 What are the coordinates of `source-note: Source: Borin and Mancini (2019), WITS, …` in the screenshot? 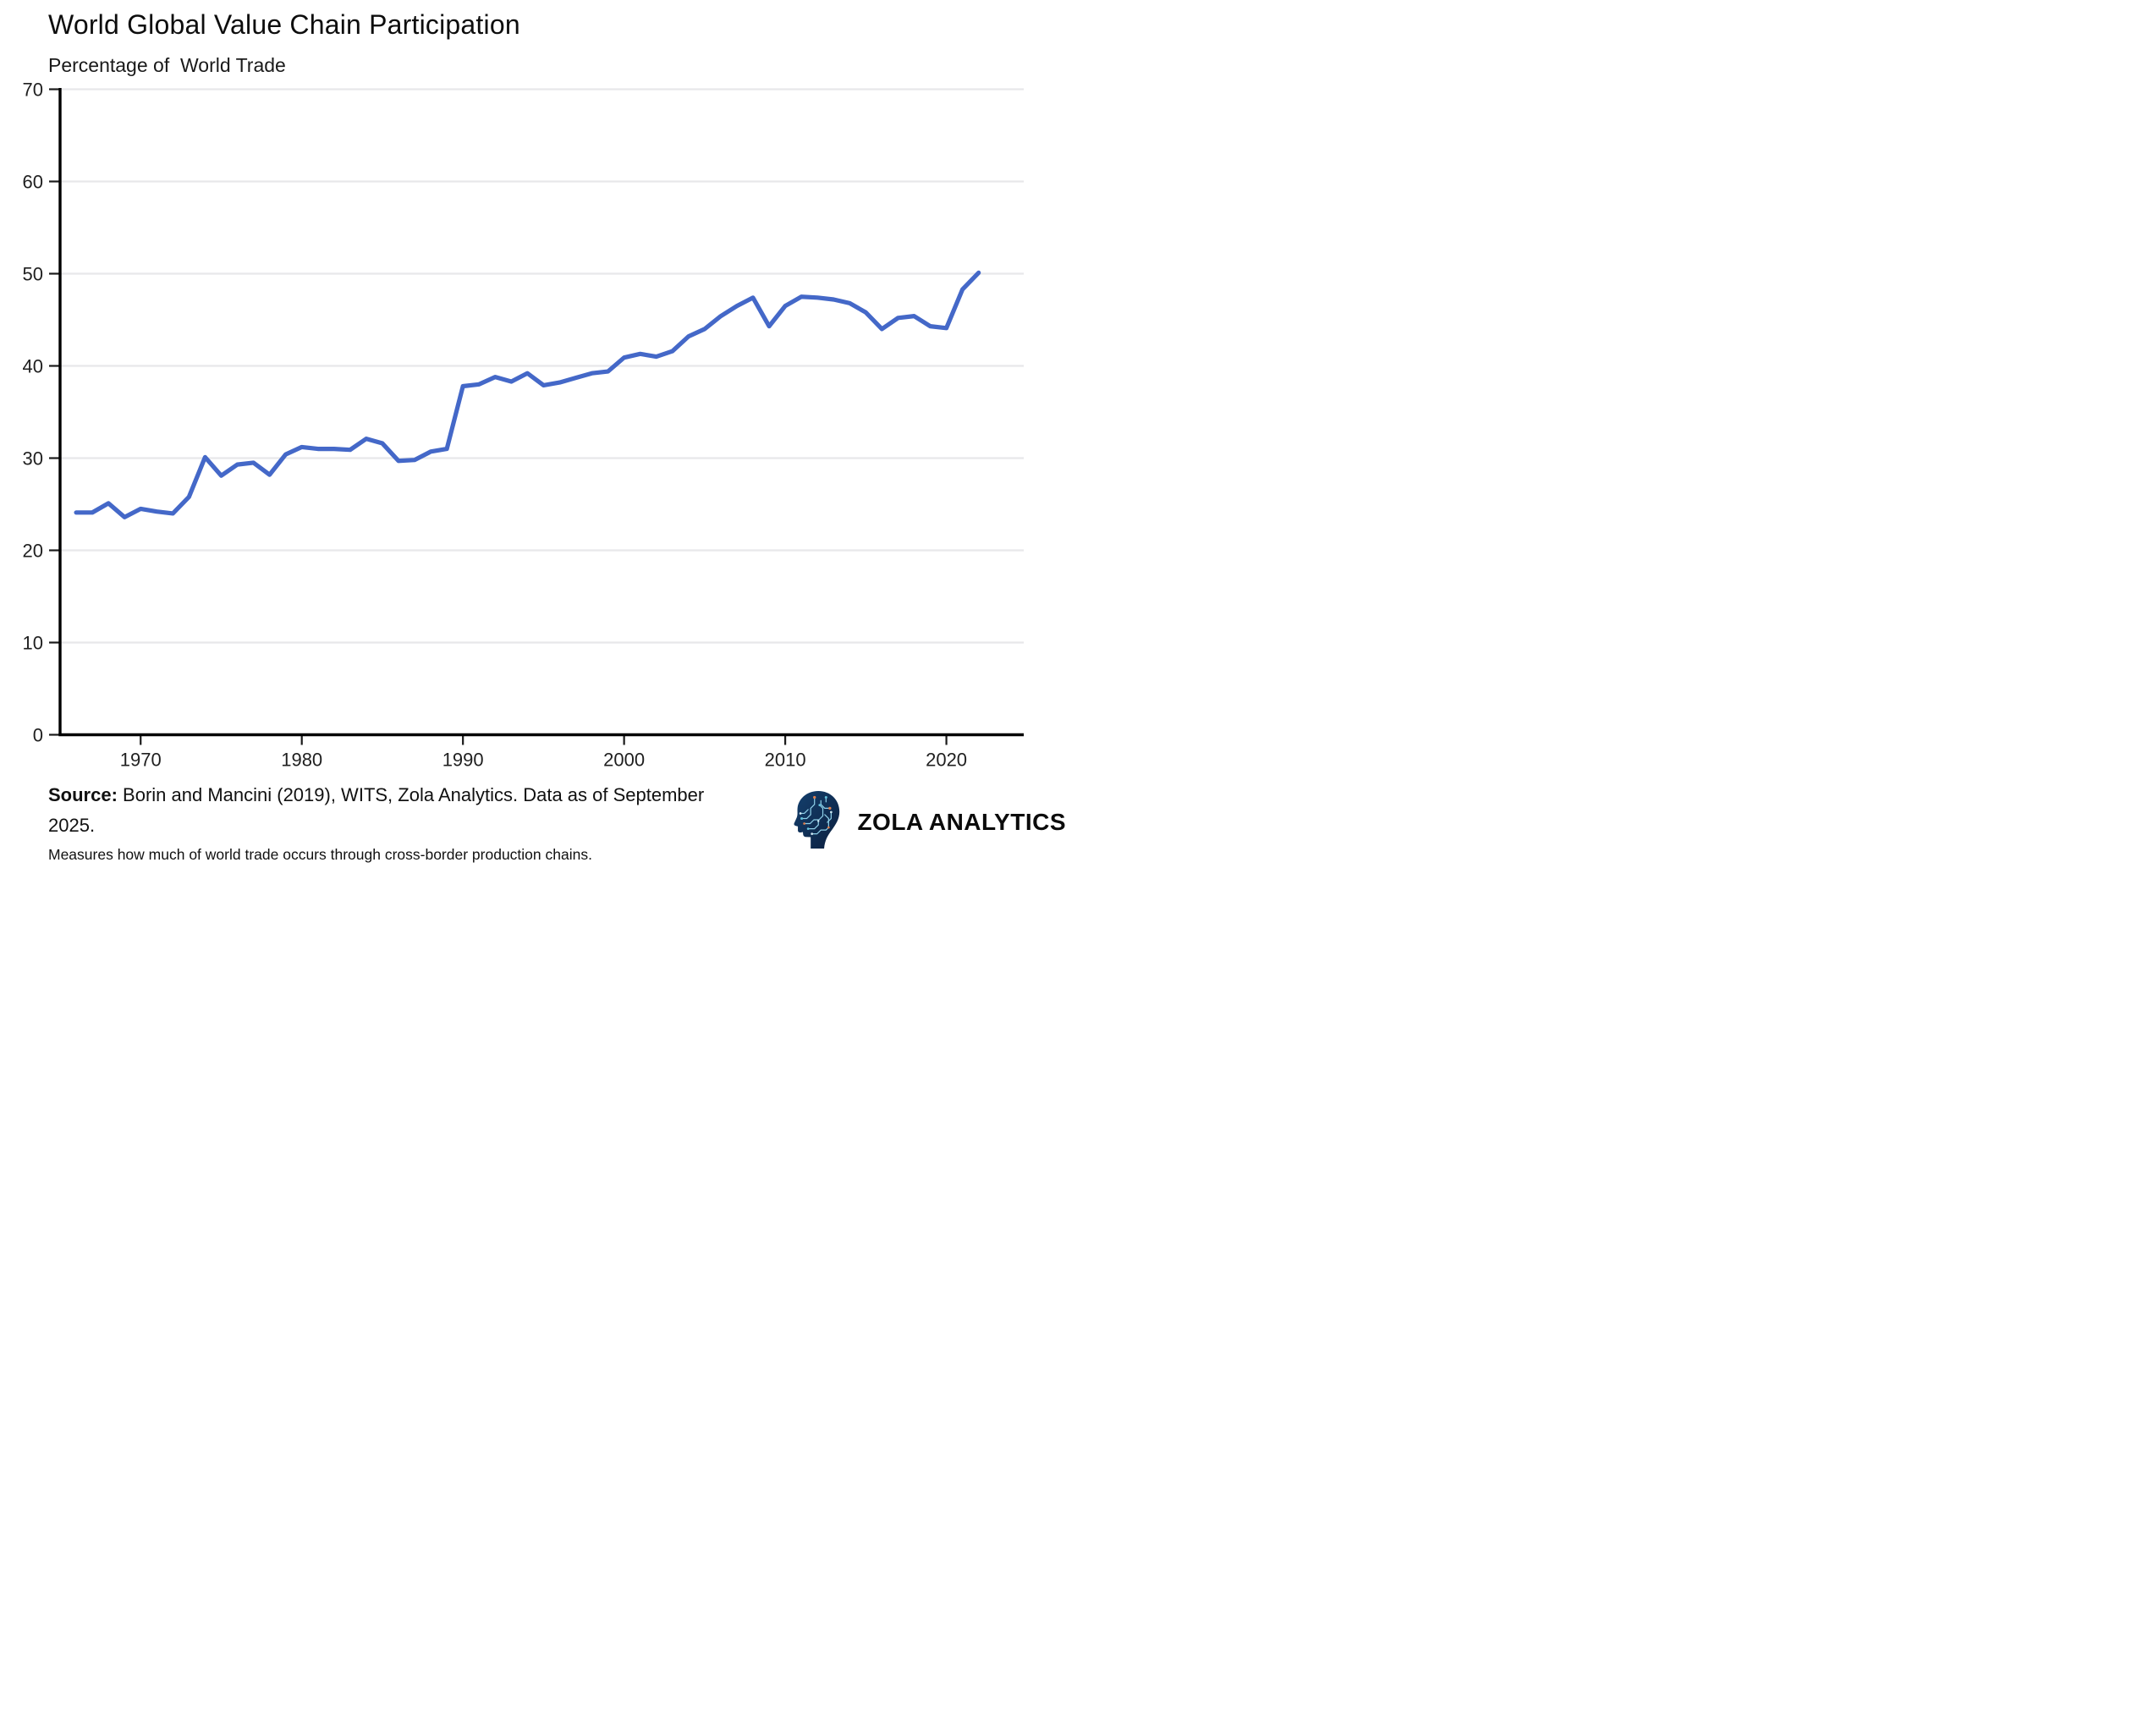 It's located at (399, 810).